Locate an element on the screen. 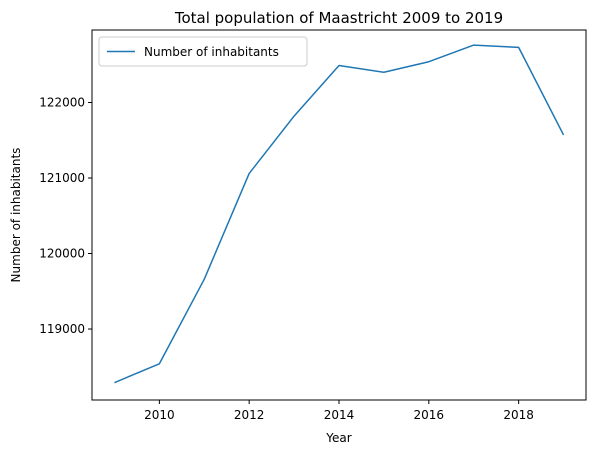 This screenshot has width=598, height=455. x-tick-label: 2018 is located at coordinates (518, 415).